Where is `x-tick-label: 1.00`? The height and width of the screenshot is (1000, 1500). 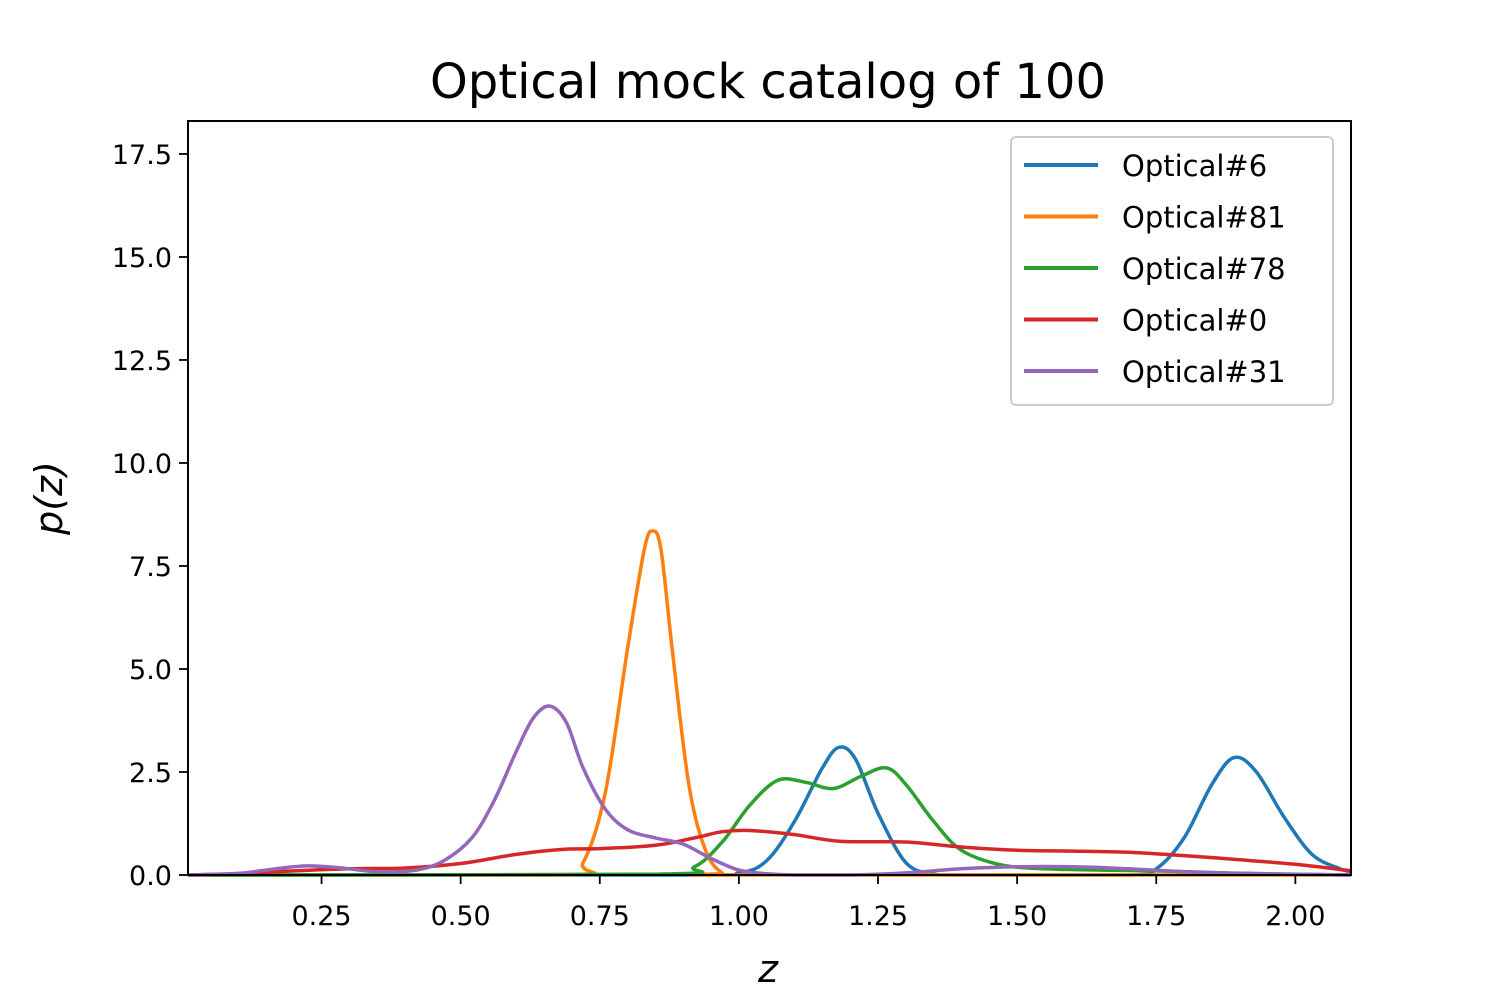
x-tick-label: 1.00 is located at coordinates (739, 916).